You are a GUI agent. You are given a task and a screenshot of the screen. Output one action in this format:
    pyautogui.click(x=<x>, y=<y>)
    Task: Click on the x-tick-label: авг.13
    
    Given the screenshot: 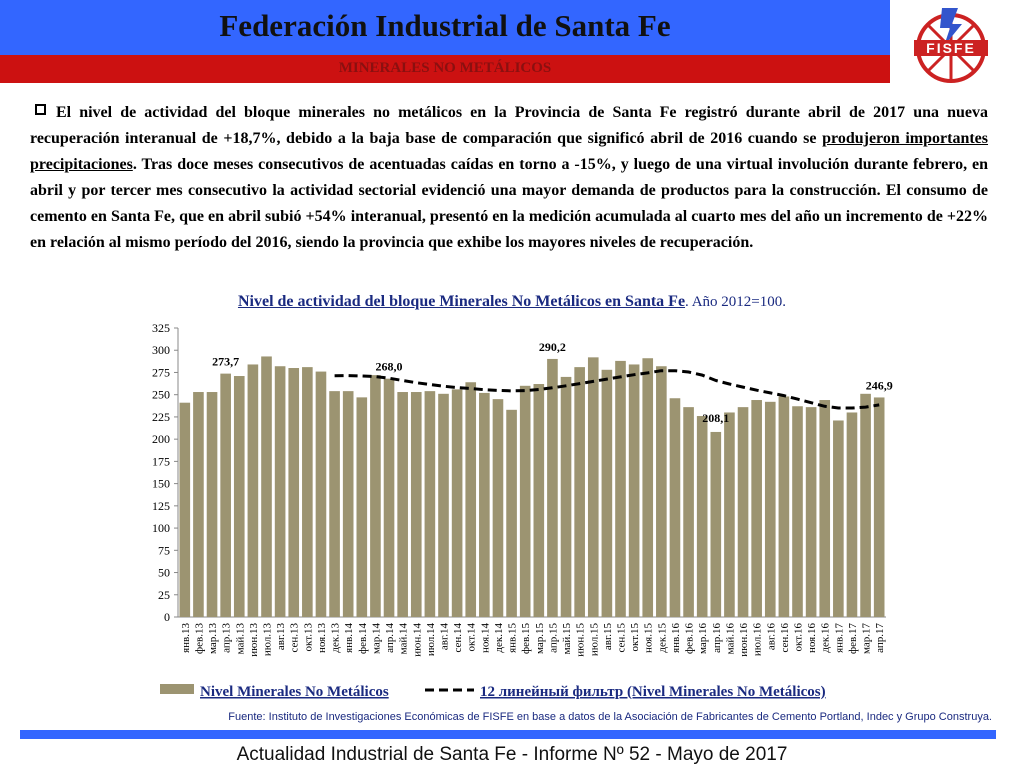 What is the action you would take?
    pyautogui.click(x=281, y=637)
    